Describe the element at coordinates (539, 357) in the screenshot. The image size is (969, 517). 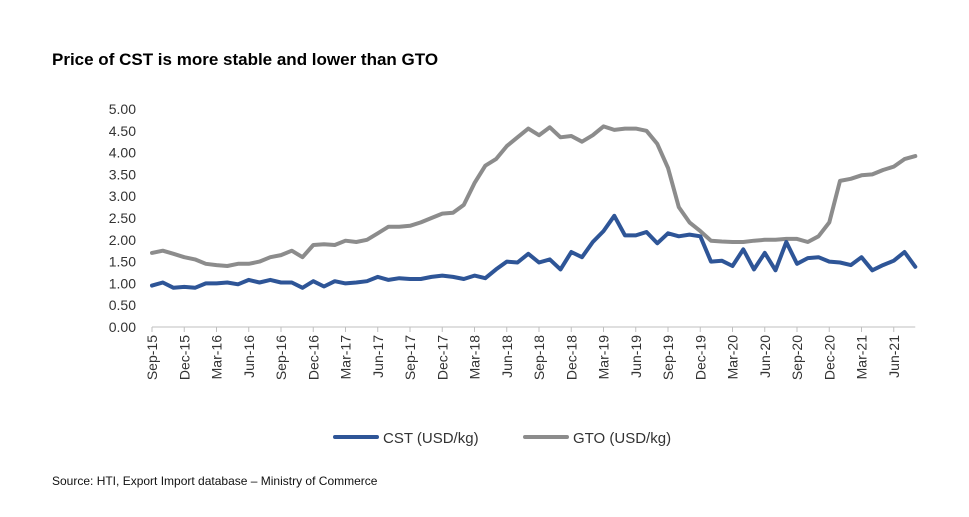
I see `x-tick-label: Sep-18` at that location.